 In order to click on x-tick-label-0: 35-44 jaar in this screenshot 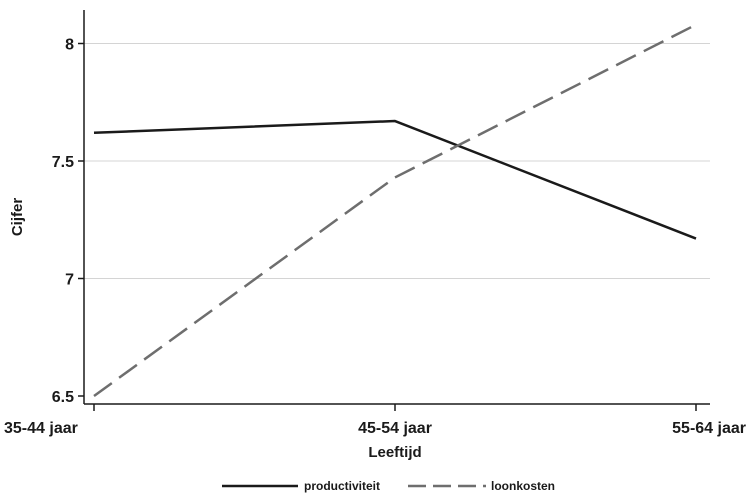, I will do `click(41, 428)`.